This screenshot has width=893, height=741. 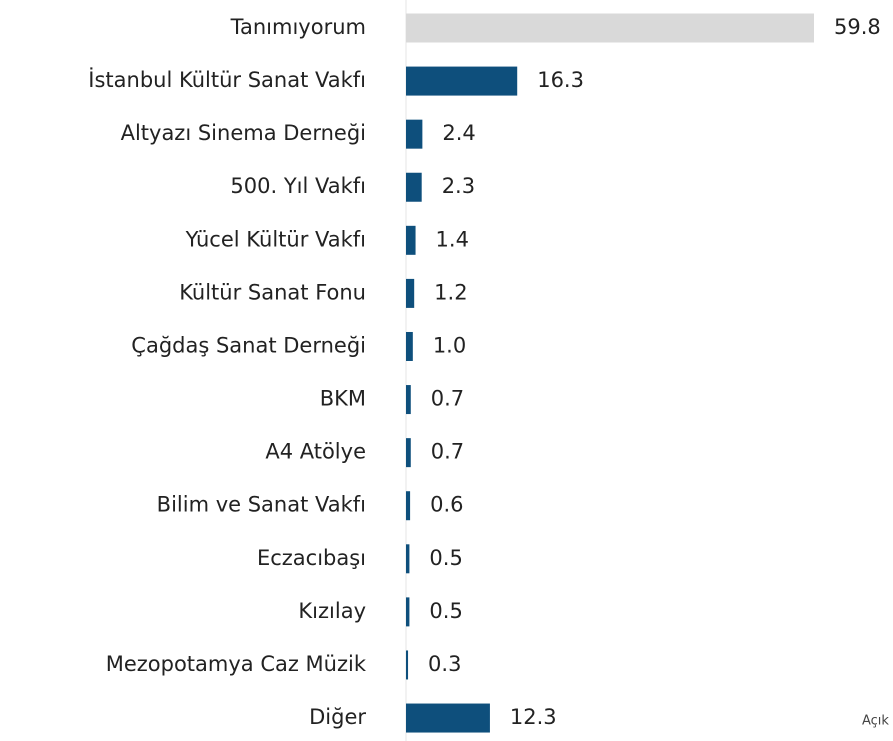 What do you see at coordinates (337, 717) in the screenshot?
I see `category-label: Diğer` at bounding box center [337, 717].